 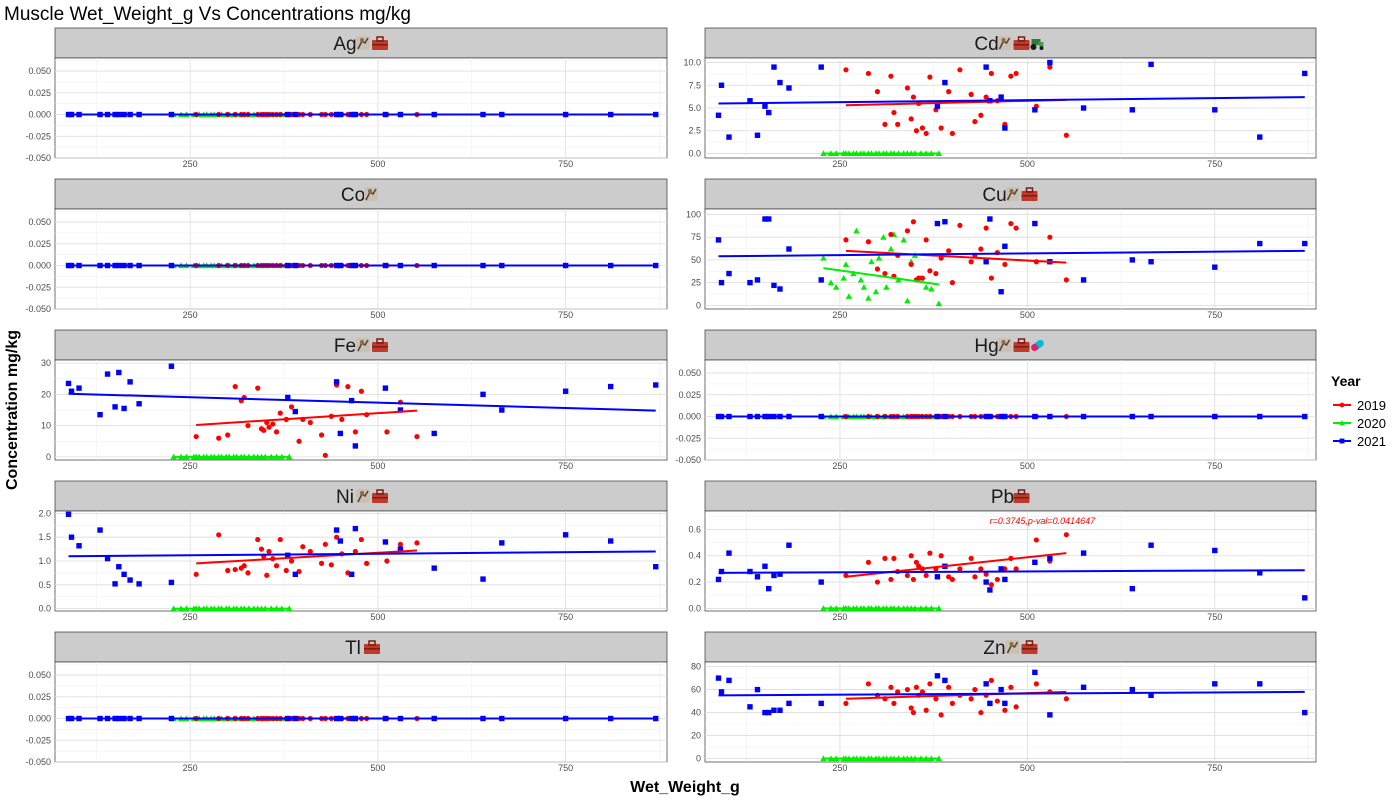 I want to click on facet-panel-fe: Fe 0 10 20 30 250 500 750, so click(x=354, y=400).